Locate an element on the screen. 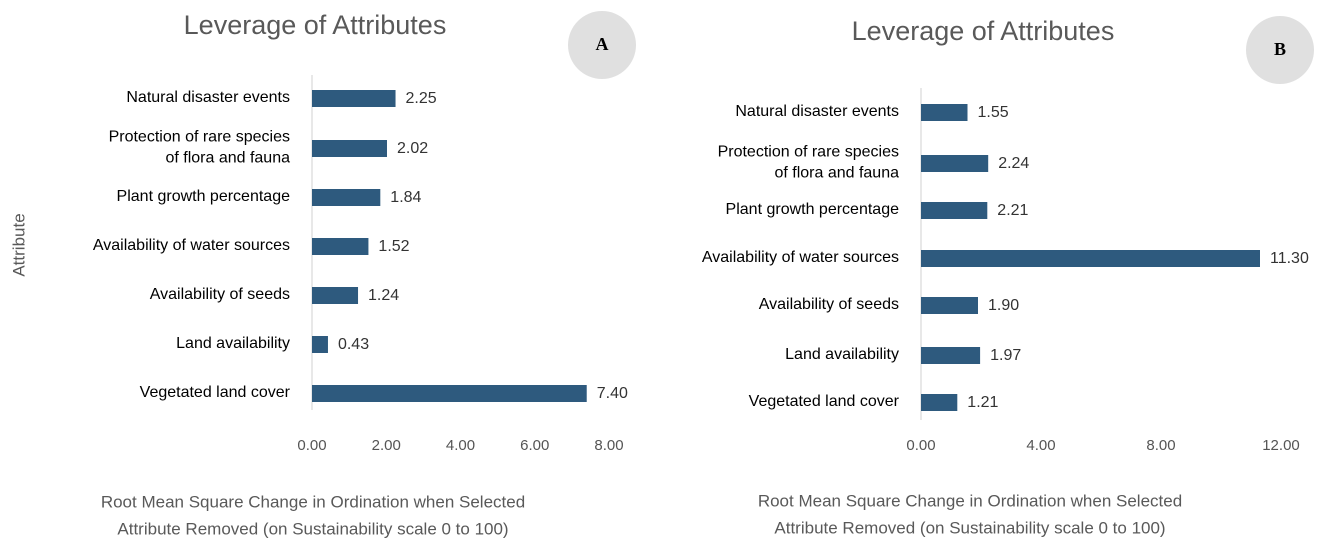 The image size is (1327, 545). badge-label: B is located at coordinates (1280, 49).